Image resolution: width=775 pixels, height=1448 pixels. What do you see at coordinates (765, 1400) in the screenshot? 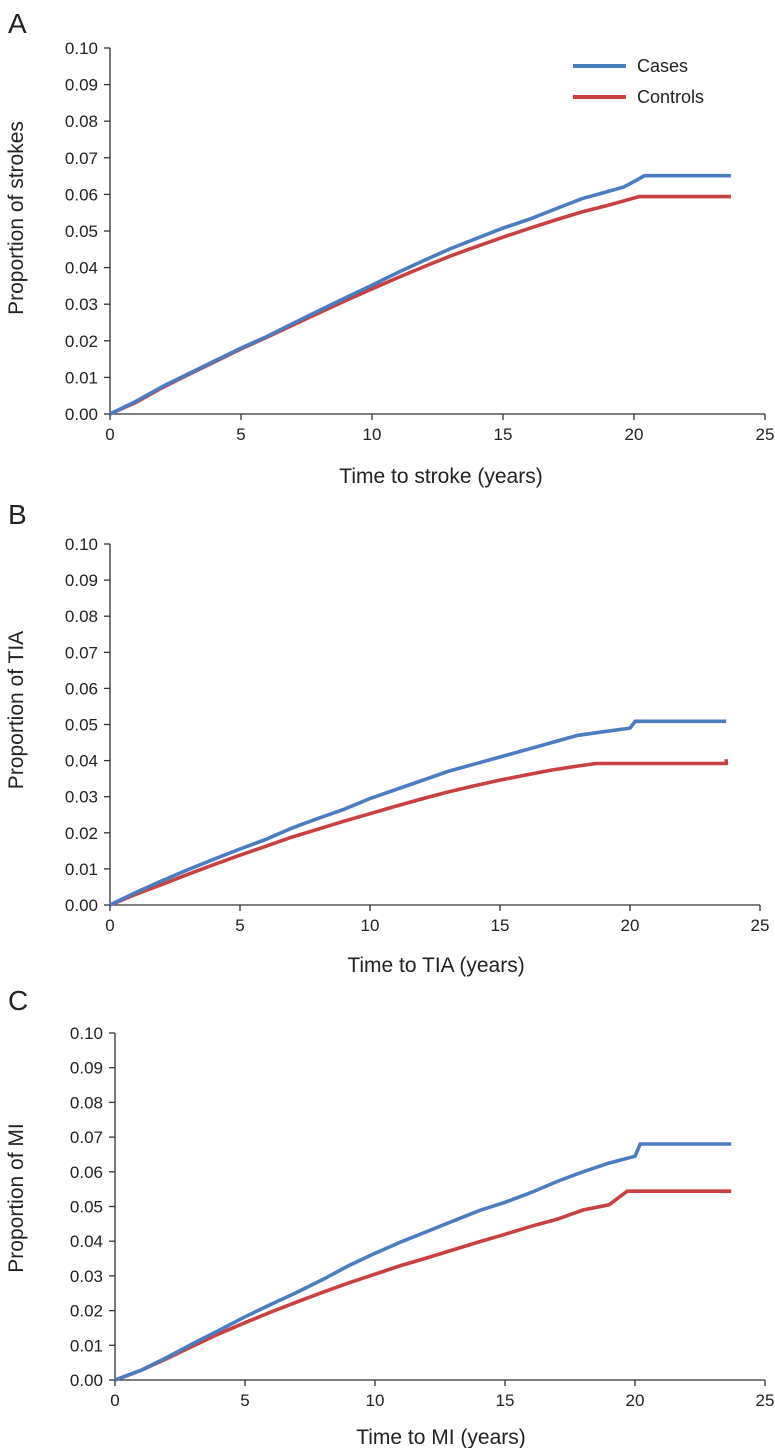
I see `panel-c-x-tick-label: 25` at bounding box center [765, 1400].